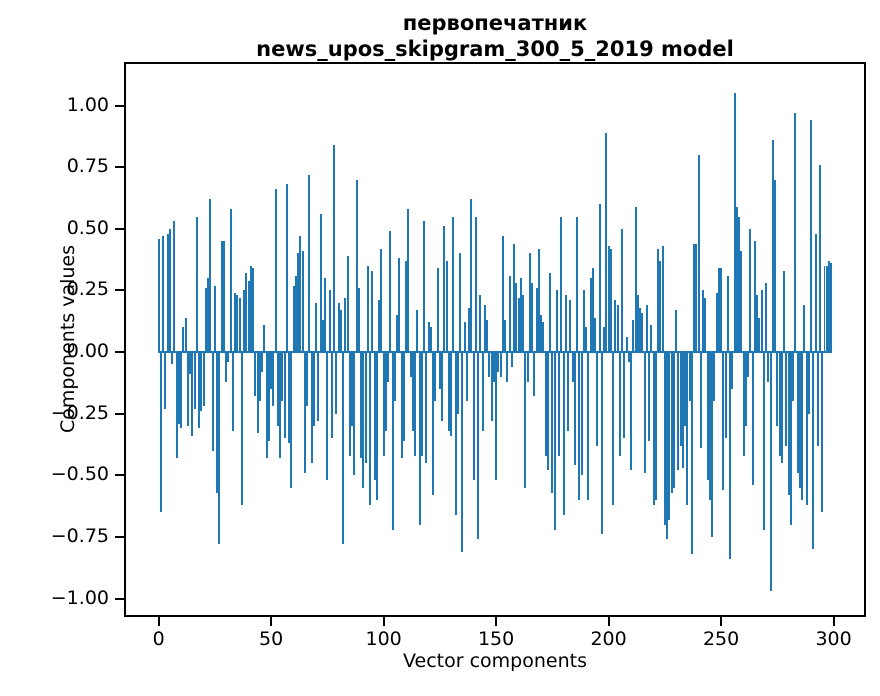 This screenshot has width=880, height=696. I want to click on x-tick-mark, so click(721, 621).